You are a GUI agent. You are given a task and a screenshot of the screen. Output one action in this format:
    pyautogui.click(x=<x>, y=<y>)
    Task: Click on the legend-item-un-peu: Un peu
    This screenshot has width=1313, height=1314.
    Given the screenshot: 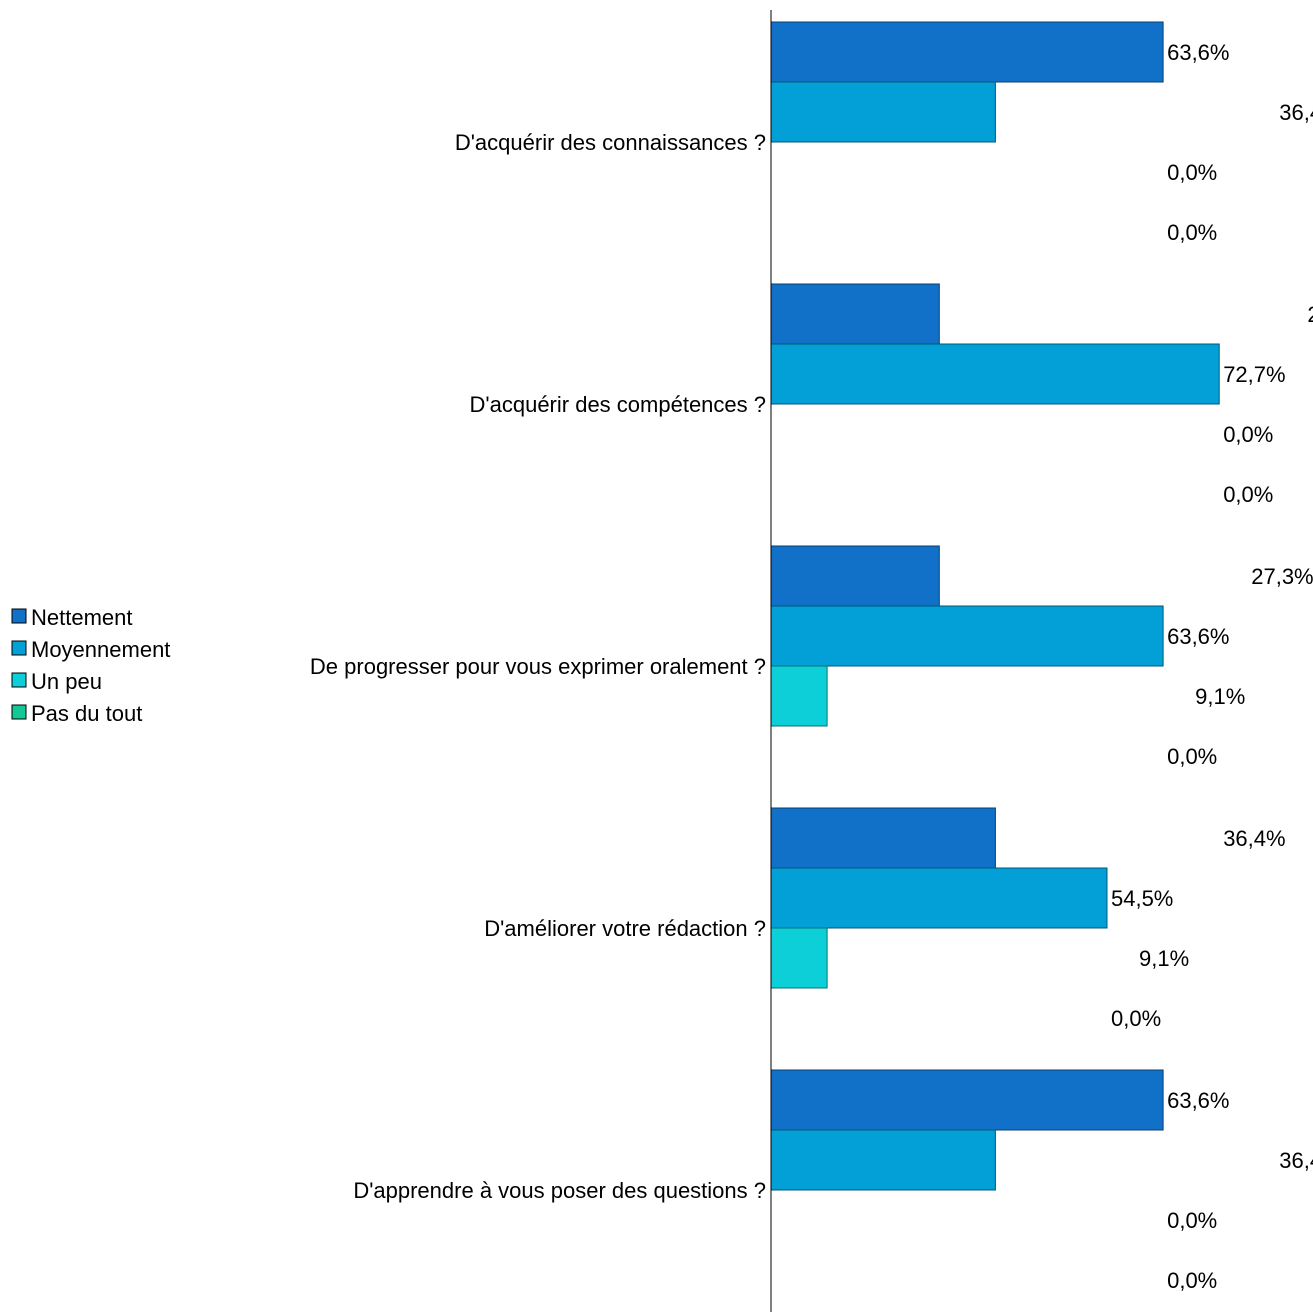 What is the action you would take?
    pyautogui.click(x=56, y=681)
    